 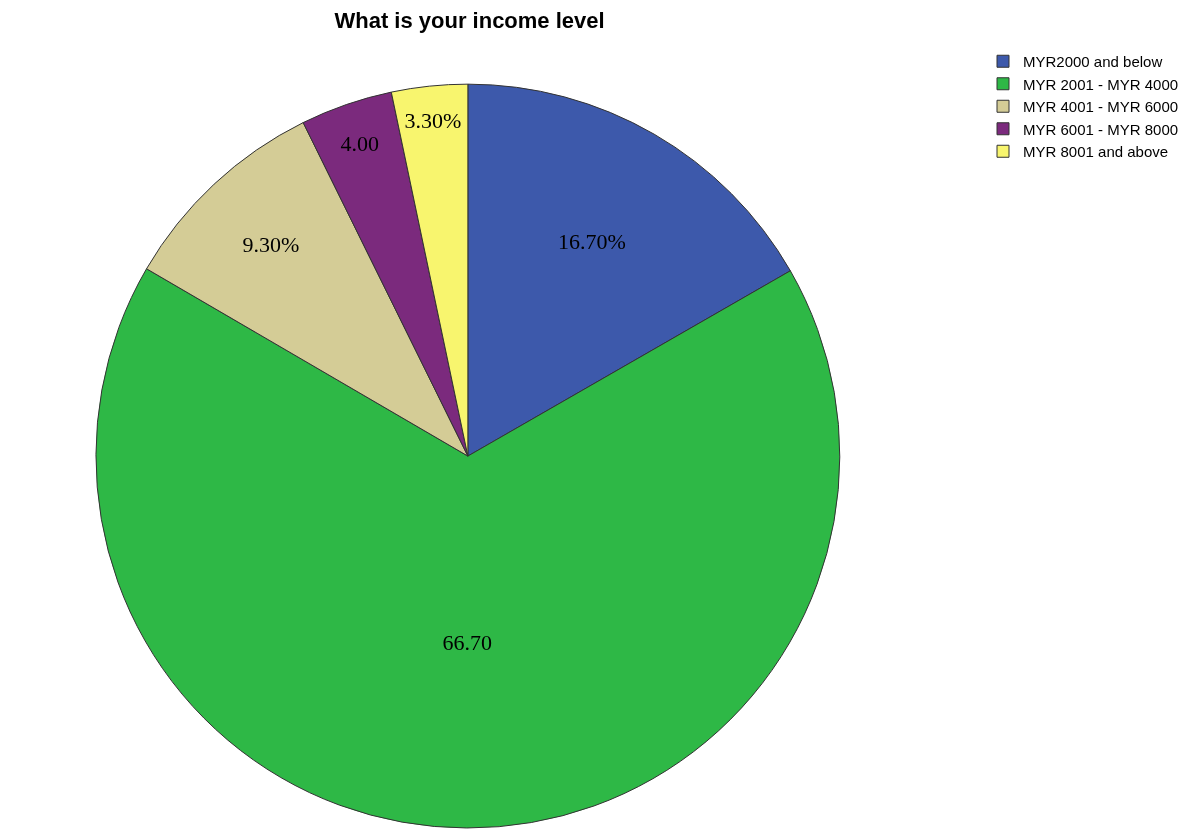 What do you see at coordinates (1096, 152) in the screenshot?
I see `legend-label: MYR 8001 and above` at bounding box center [1096, 152].